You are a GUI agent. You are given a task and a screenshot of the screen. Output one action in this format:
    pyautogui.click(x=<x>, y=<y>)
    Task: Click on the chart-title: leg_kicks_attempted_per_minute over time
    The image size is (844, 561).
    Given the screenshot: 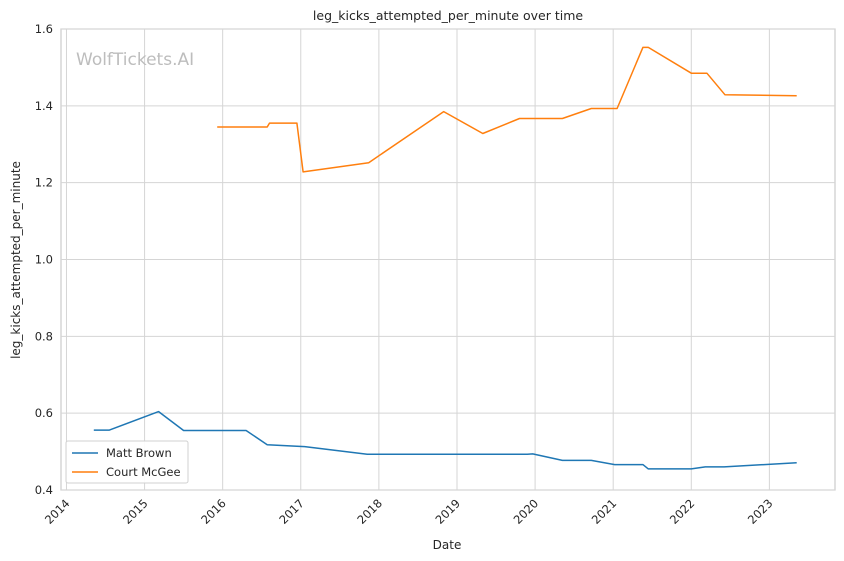 What is the action you would take?
    pyautogui.click(x=448, y=15)
    